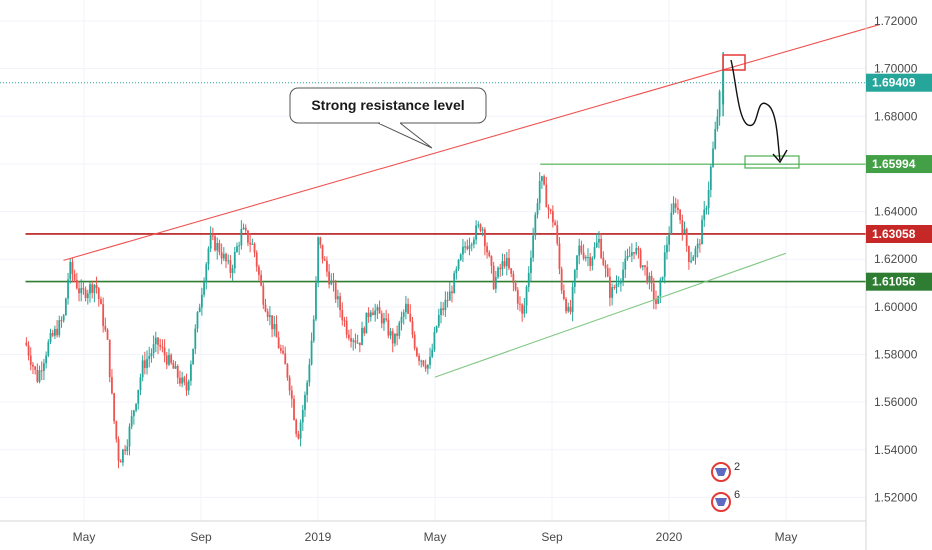 The height and width of the screenshot is (550, 932). Describe the element at coordinates (734, 62) in the screenshot. I see `peak-marker-box` at that location.